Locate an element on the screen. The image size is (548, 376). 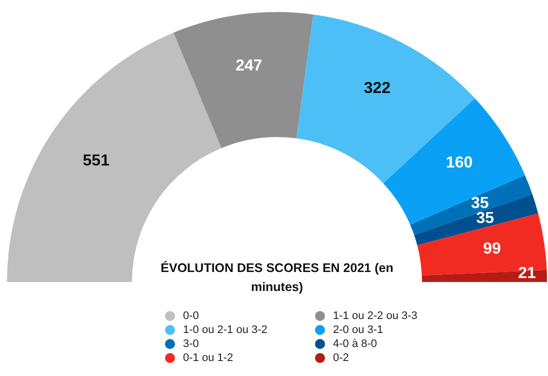
data-label: 322 is located at coordinates (377, 89).